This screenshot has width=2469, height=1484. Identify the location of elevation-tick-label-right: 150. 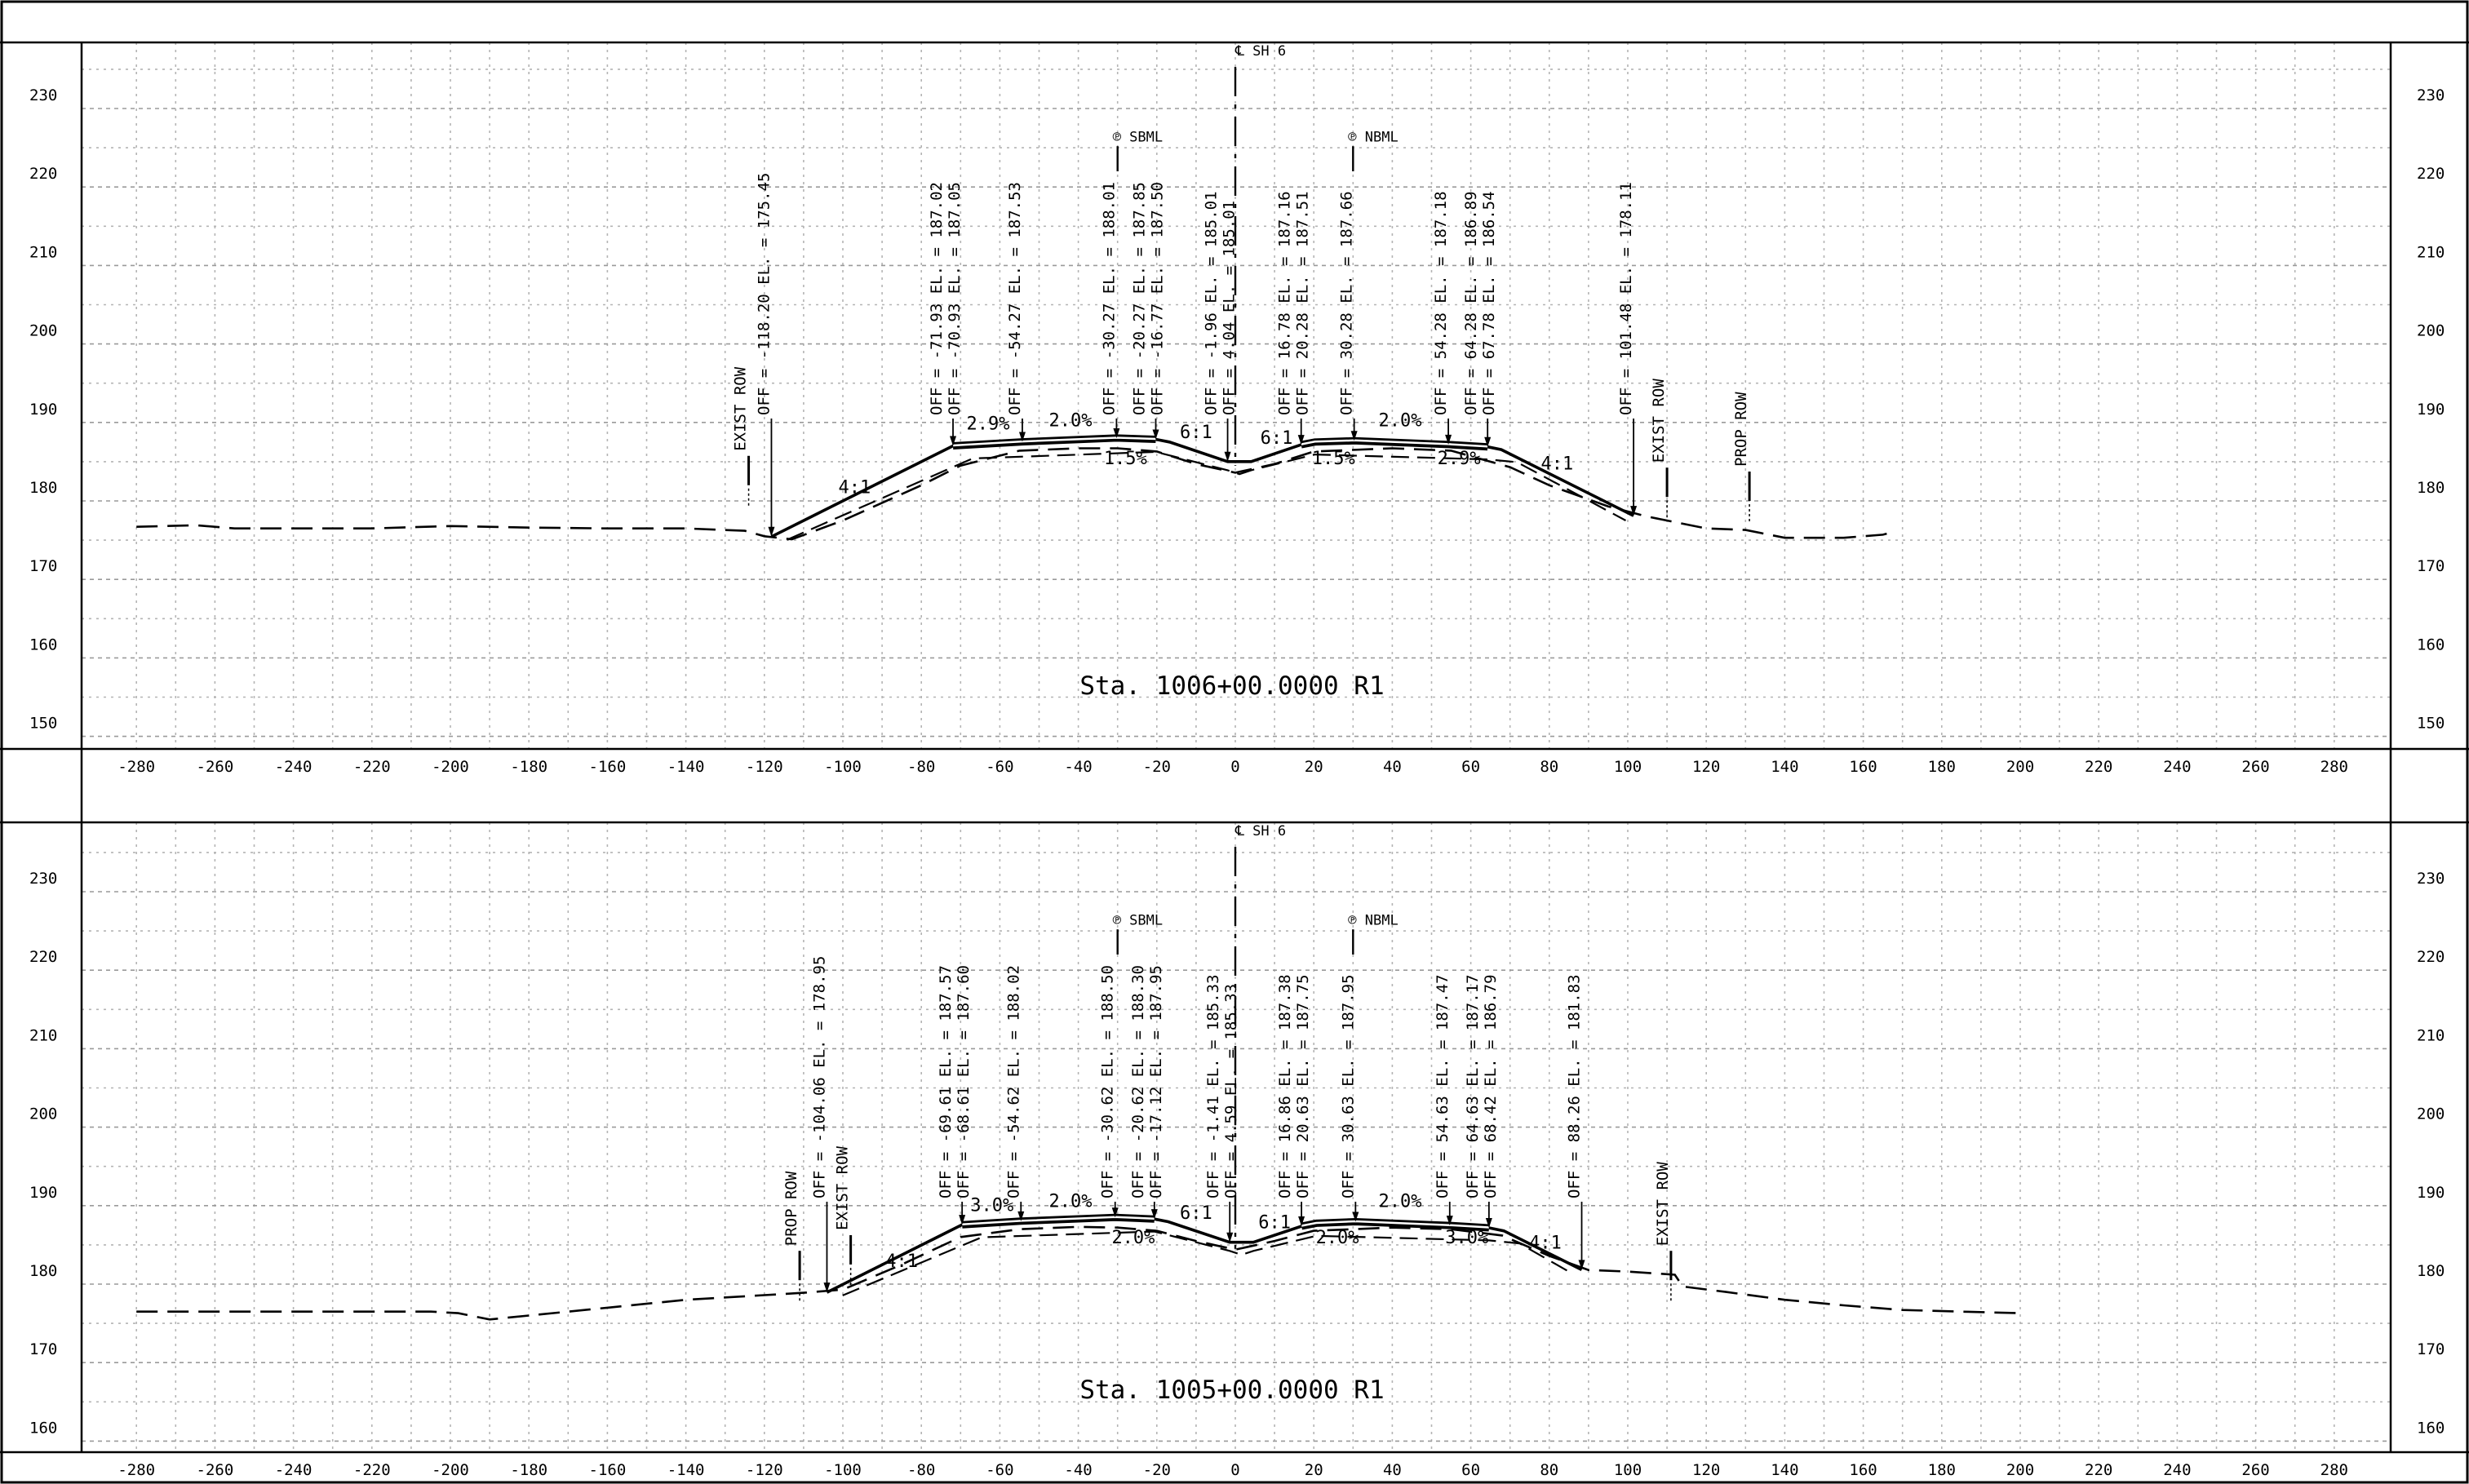
(2431, 724).